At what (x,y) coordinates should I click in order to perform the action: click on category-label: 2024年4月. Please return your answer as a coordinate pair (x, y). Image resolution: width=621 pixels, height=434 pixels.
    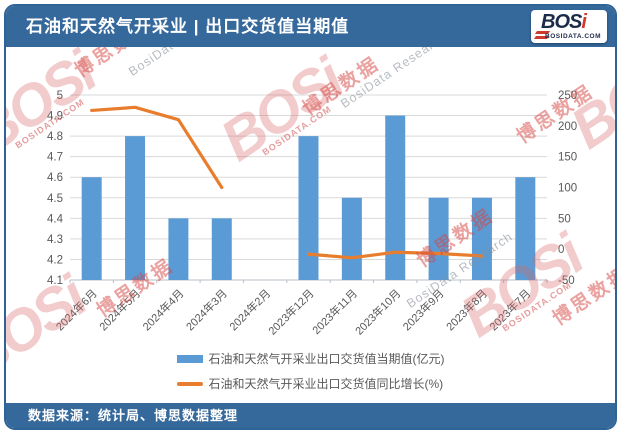
    Looking at the image, I should click on (162, 309).